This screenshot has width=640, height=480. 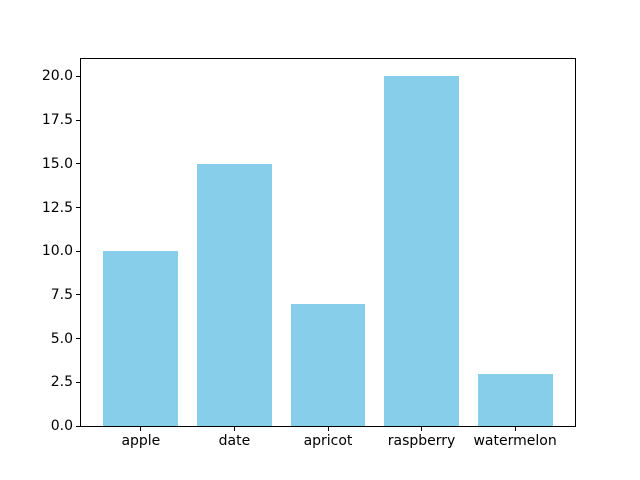 I want to click on x-axis-tick-label: date, so click(x=234, y=441).